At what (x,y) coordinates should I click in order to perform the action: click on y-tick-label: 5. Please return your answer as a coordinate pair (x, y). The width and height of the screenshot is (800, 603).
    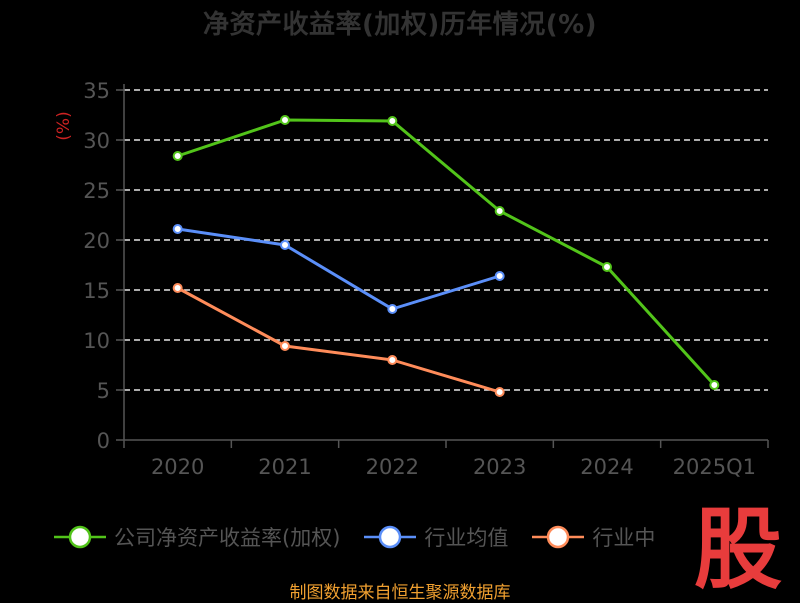
    Looking at the image, I should click on (103, 391).